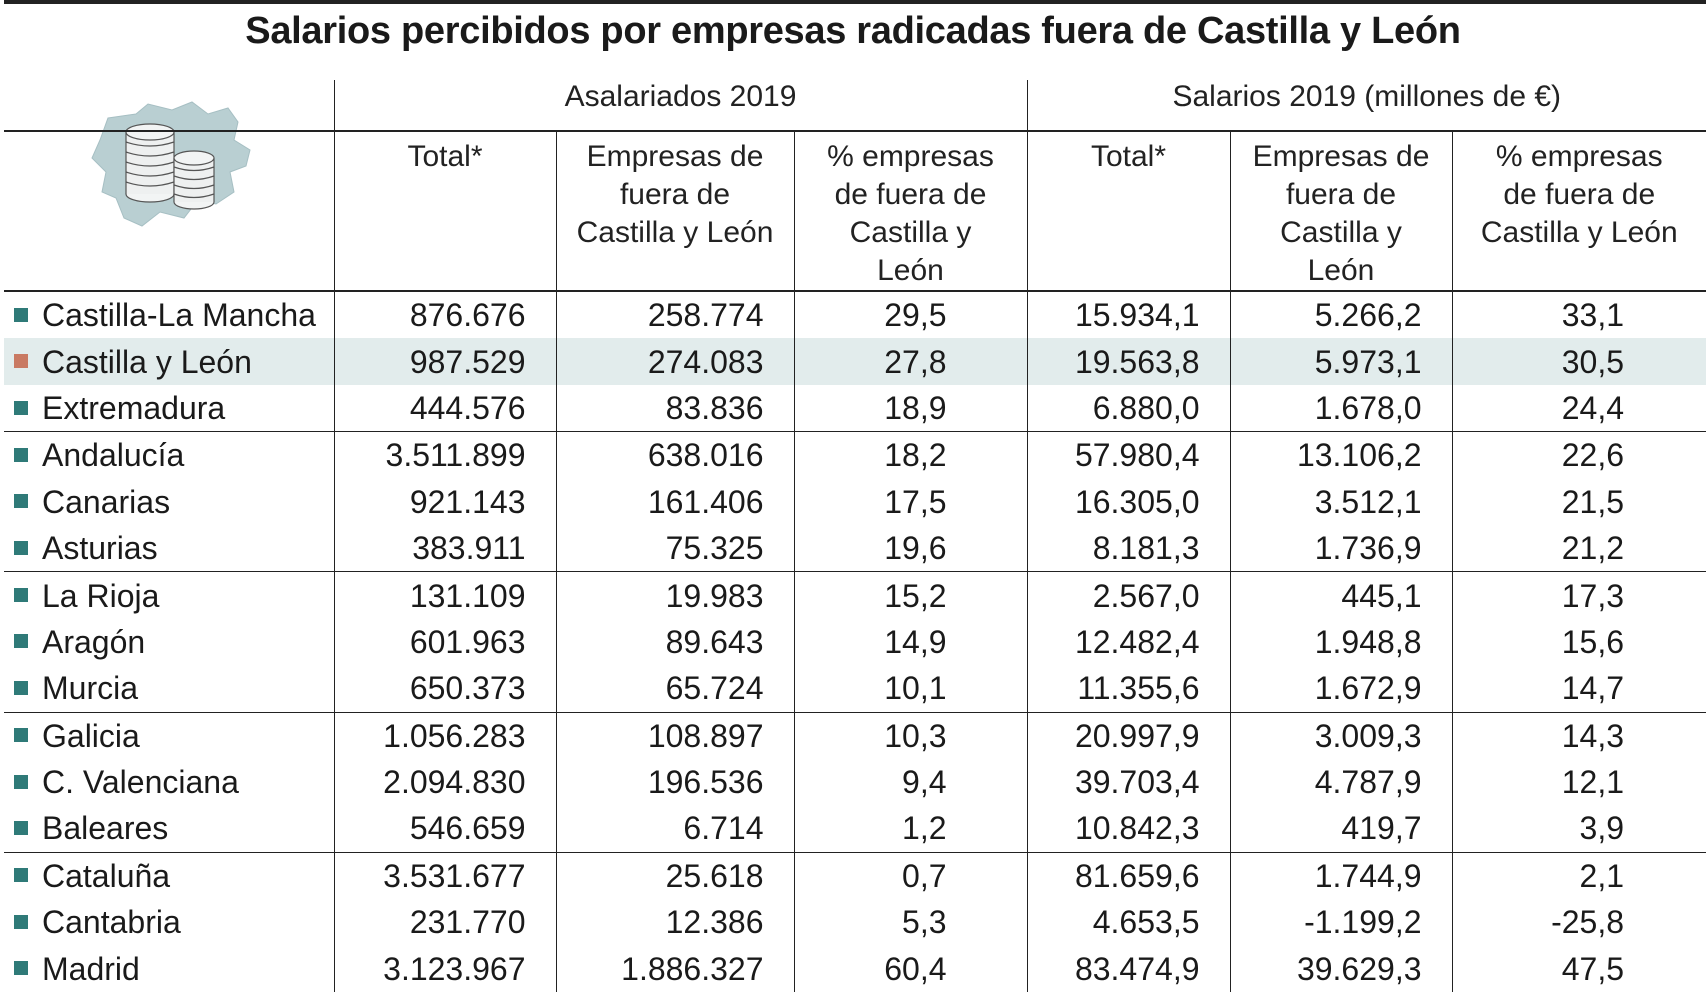 The width and height of the screenshot is (1706, 992). Describe the element at coordinates (1128, 829) in the screenshot. I see `cell-salarios-total: 10.842,3` at that location.